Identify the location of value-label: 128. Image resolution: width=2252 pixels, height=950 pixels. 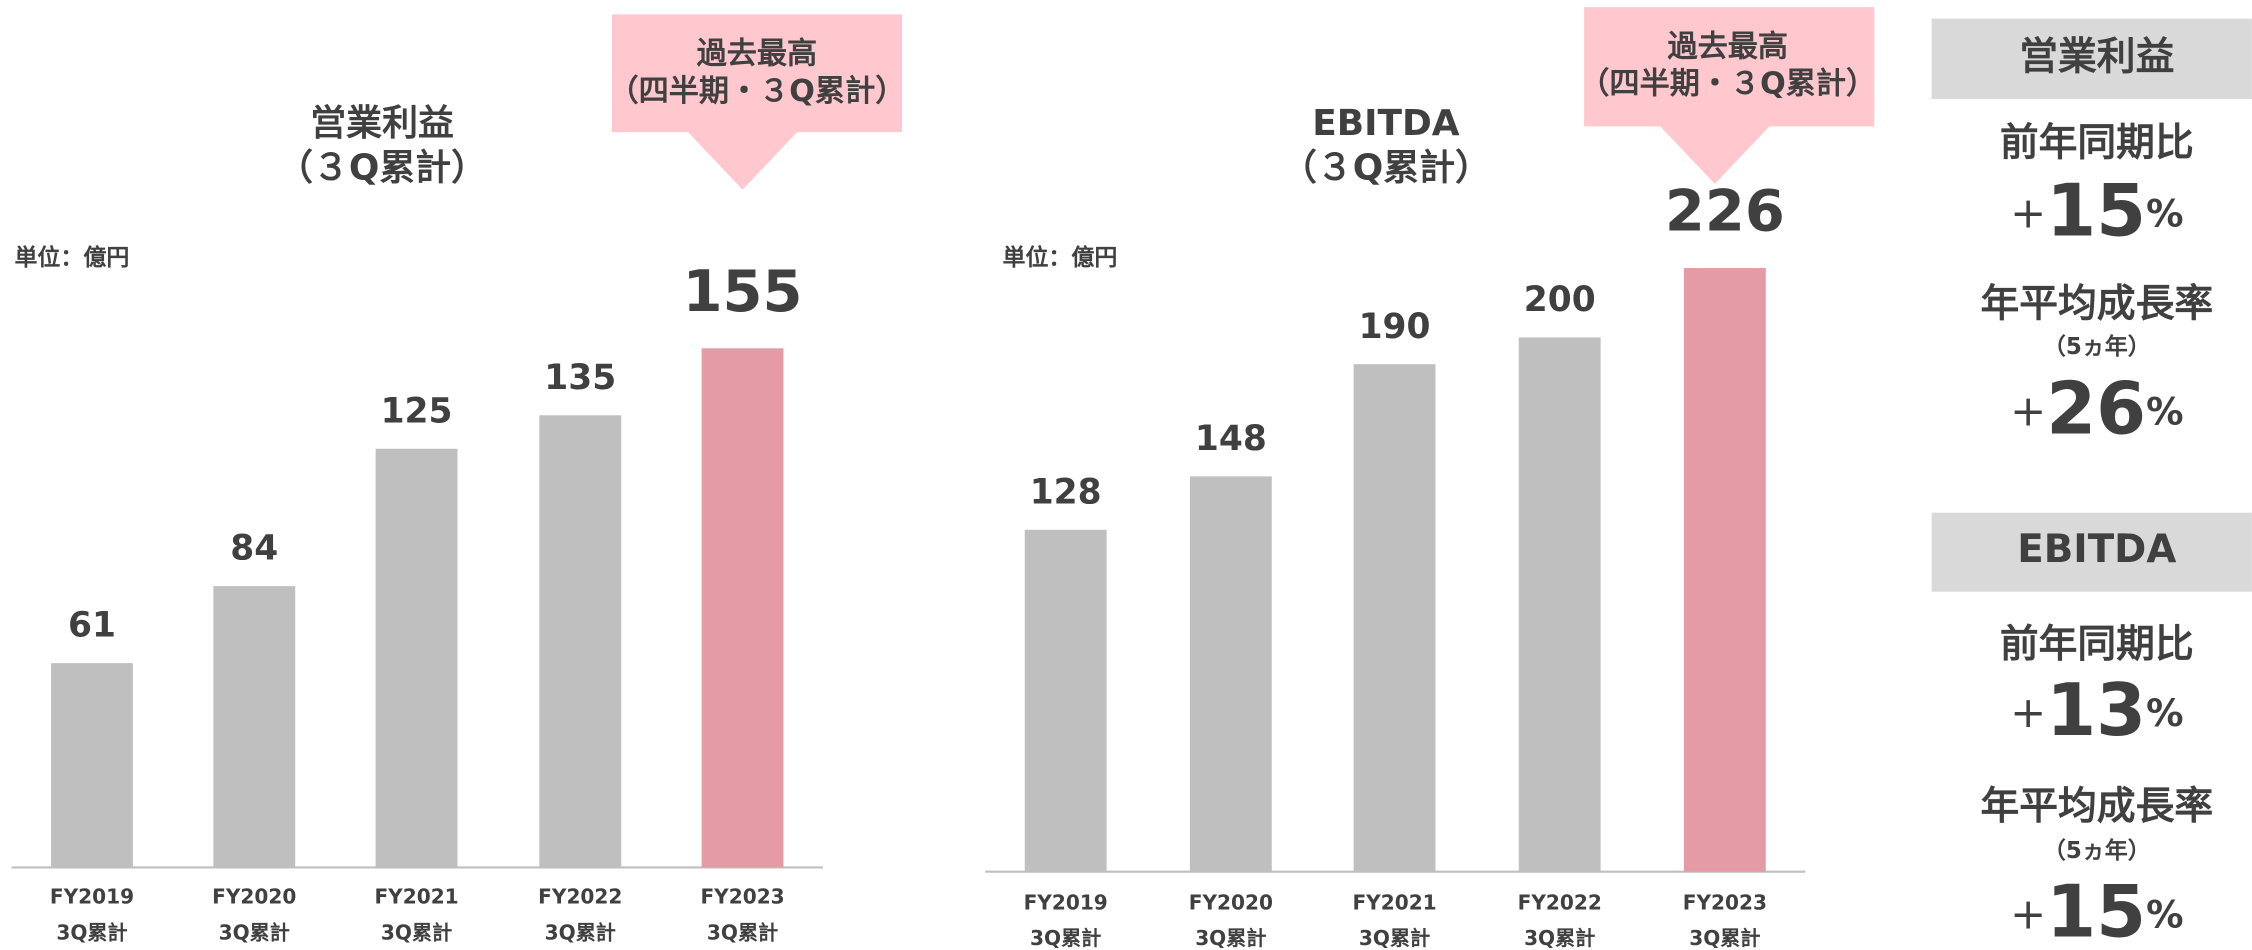
(1066, 492).